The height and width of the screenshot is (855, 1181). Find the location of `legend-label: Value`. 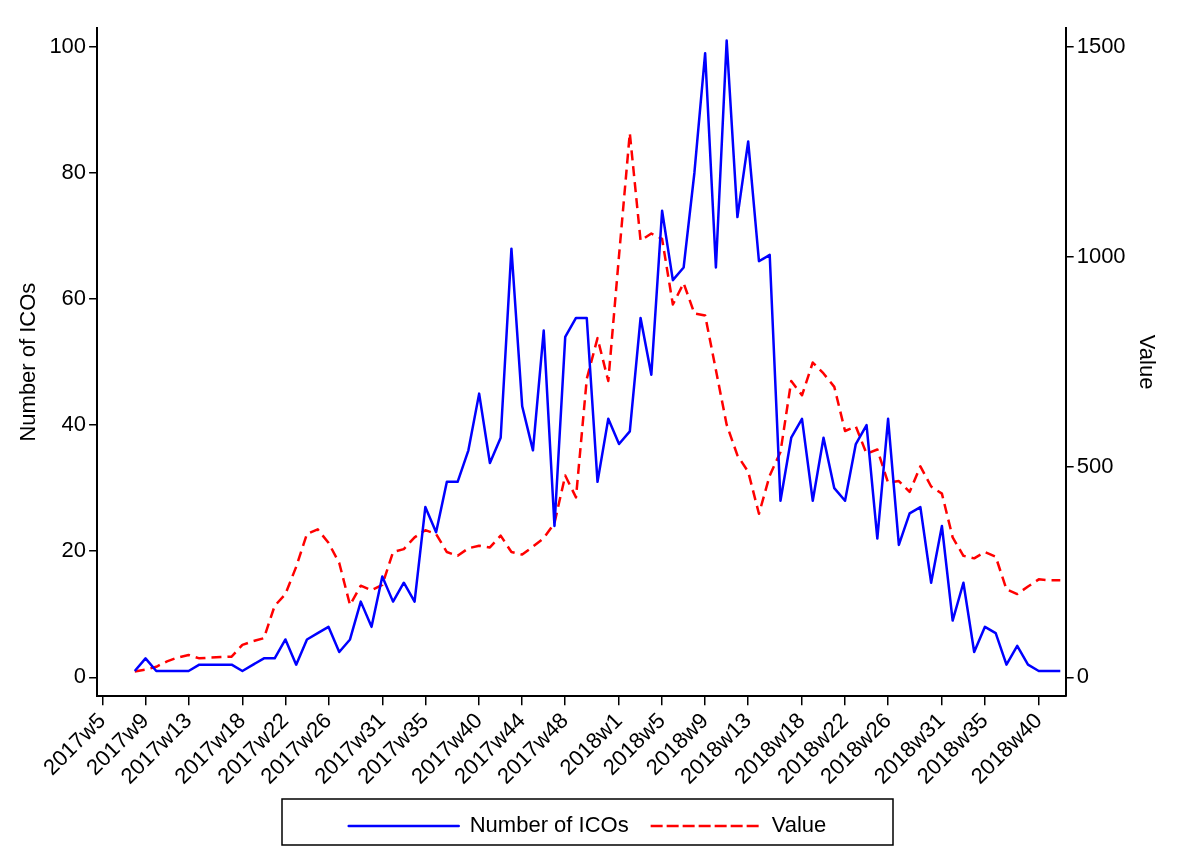

legend-label: Value is located at coordinates (799, 825).